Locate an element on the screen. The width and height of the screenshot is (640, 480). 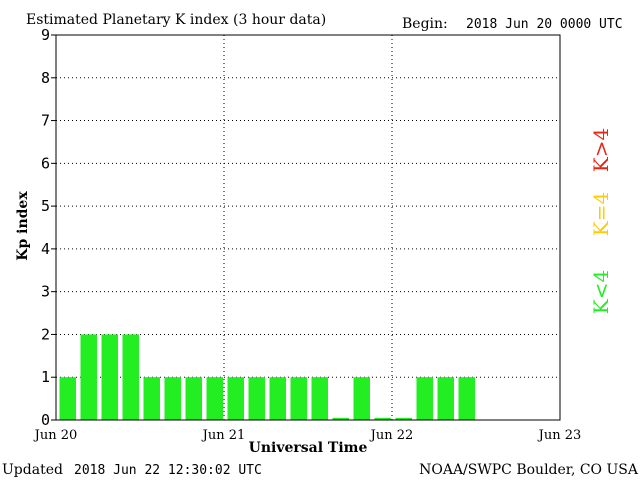
y-axis-label: Kp index is located at coordinates (23, 226).